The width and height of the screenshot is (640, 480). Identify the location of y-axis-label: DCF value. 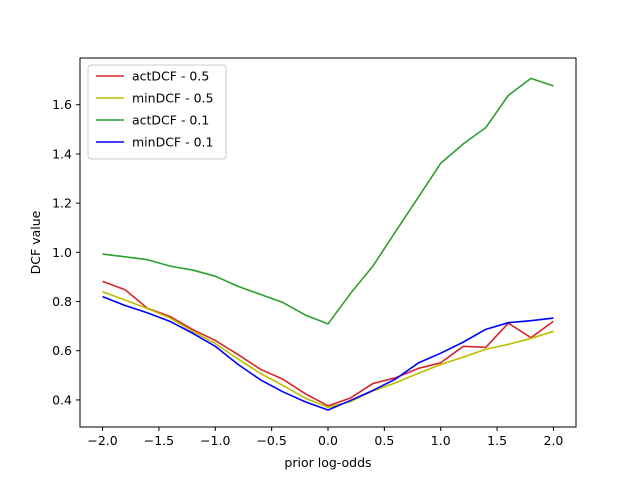
(35, 242).